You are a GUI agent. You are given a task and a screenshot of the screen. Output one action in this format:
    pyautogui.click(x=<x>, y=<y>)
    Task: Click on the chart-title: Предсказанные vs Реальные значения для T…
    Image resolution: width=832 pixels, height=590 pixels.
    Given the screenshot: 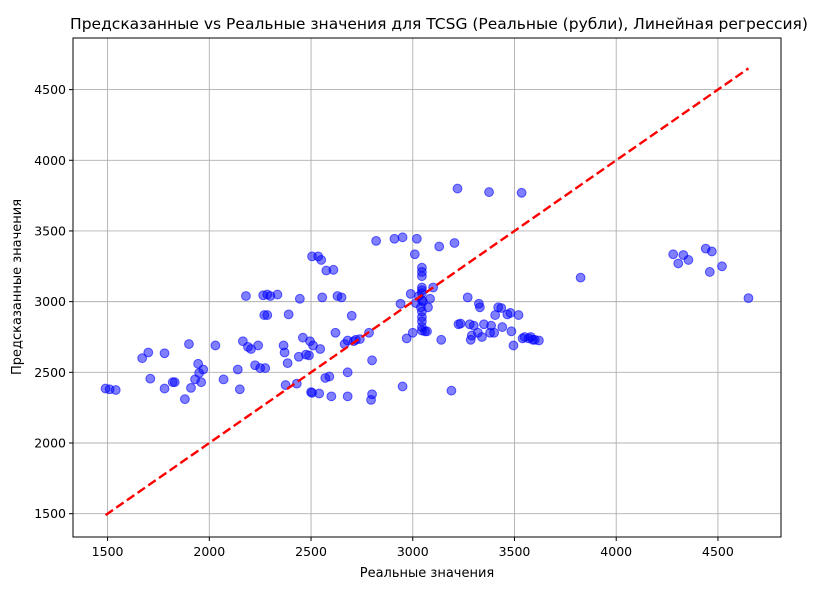 What is the action you would take?
    pyautogui.click(x=439, y=24)
    